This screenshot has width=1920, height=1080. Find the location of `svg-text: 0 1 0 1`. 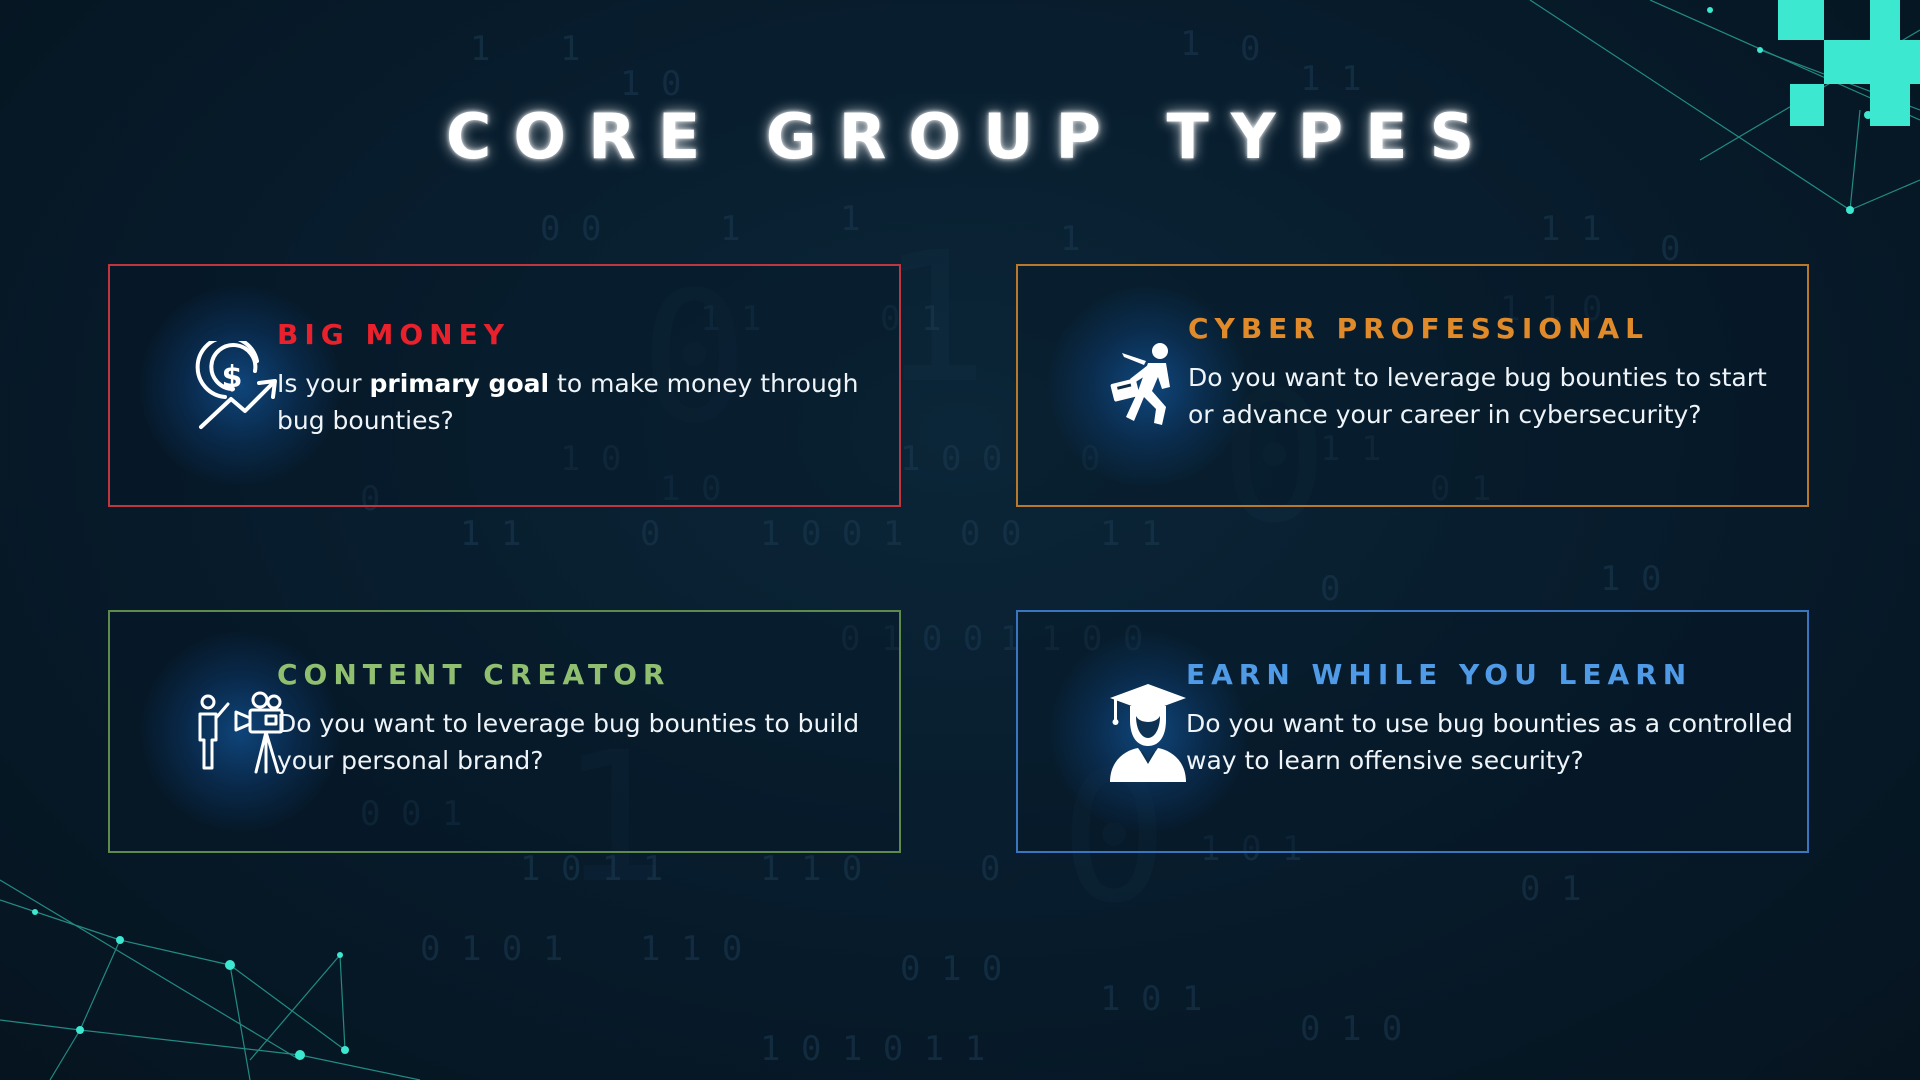

svg-text: 0 1 0 1 is located at coordinates (491, 949).